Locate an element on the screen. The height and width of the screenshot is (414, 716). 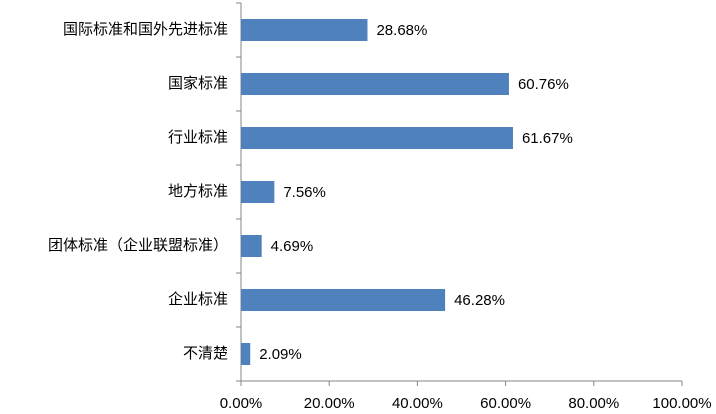
y-tick-label: 国际标准和国外先进标准 is located at coordinates (145, 29).